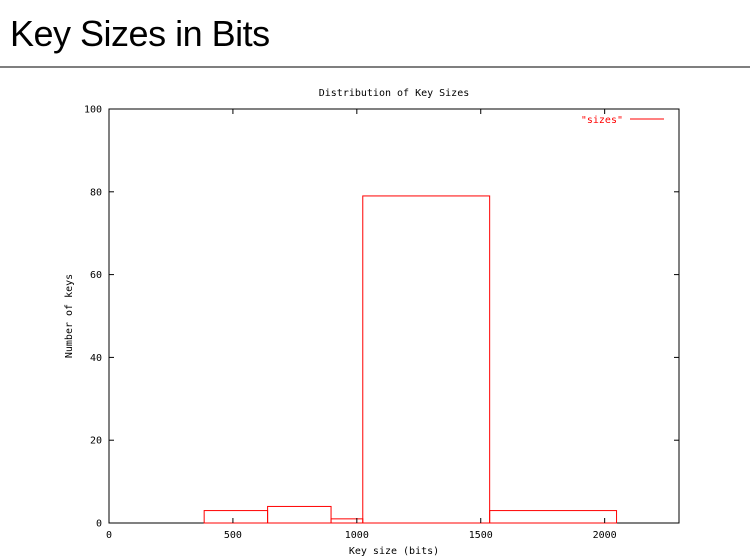 The image size is (750, 560). I want to click on y-tick-label: 80, so click(96, 192).